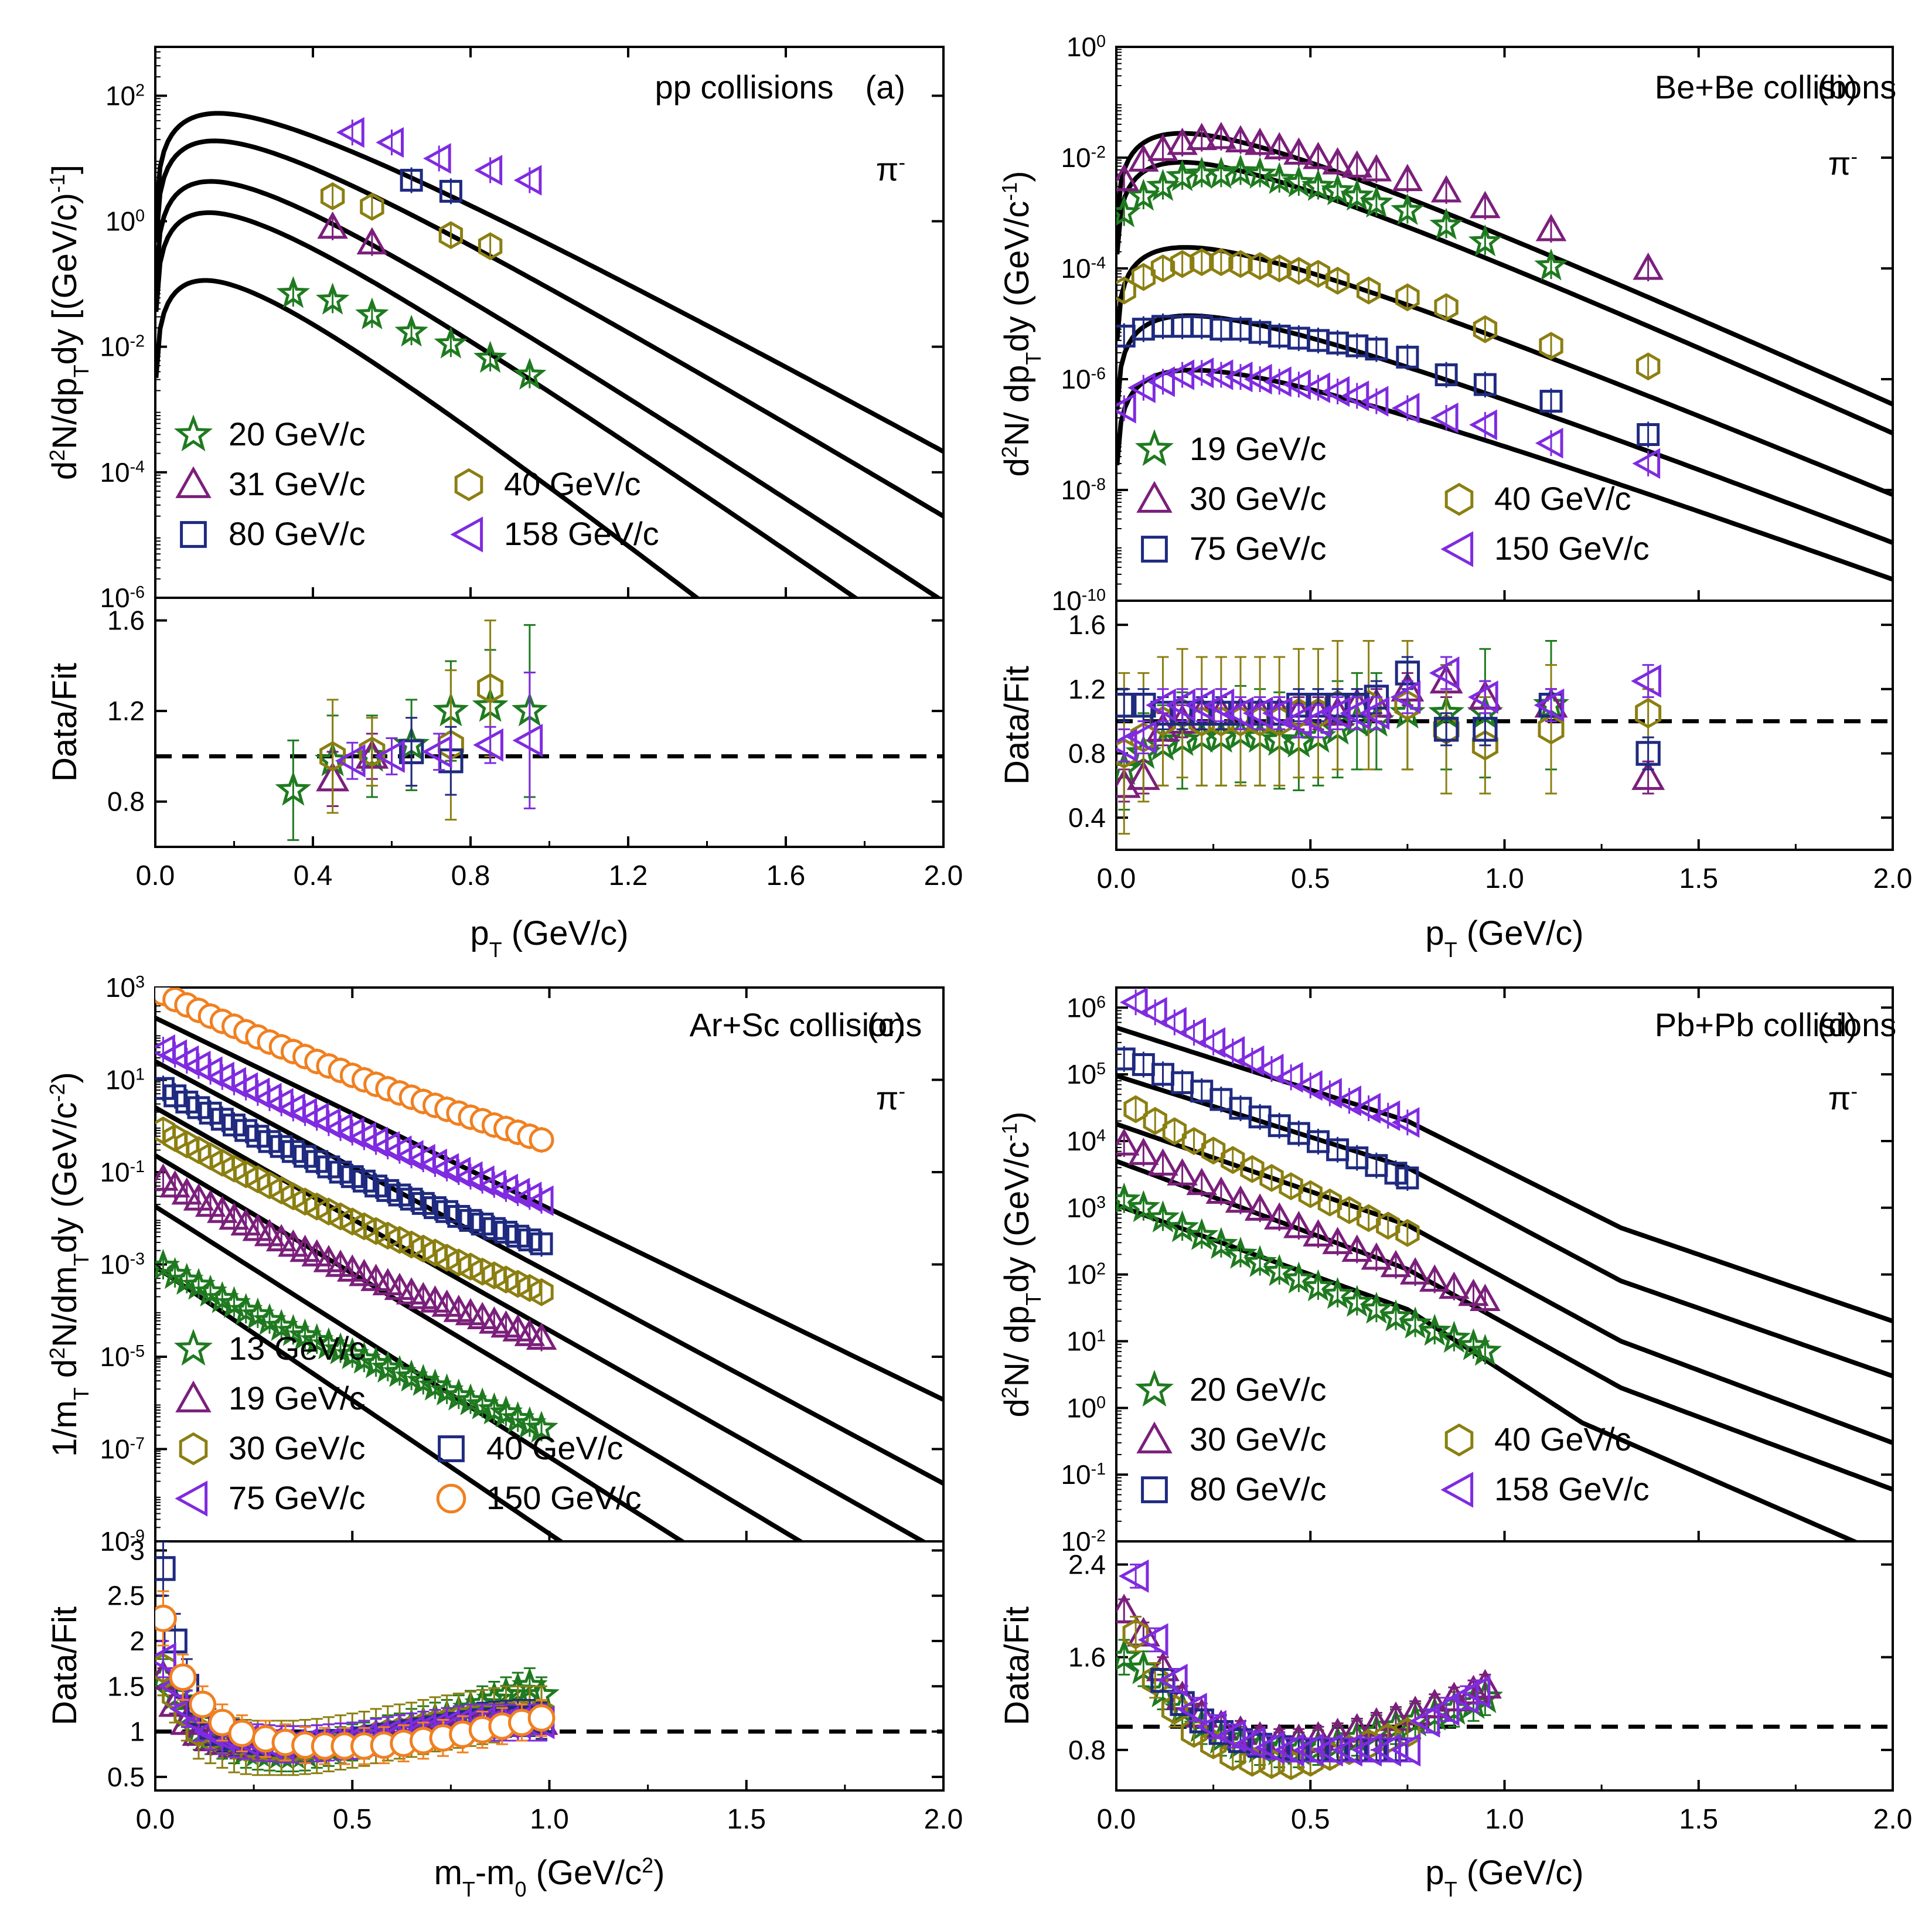  I want to click on ratio-y-tick-label: 1.6, so click(126, 621).